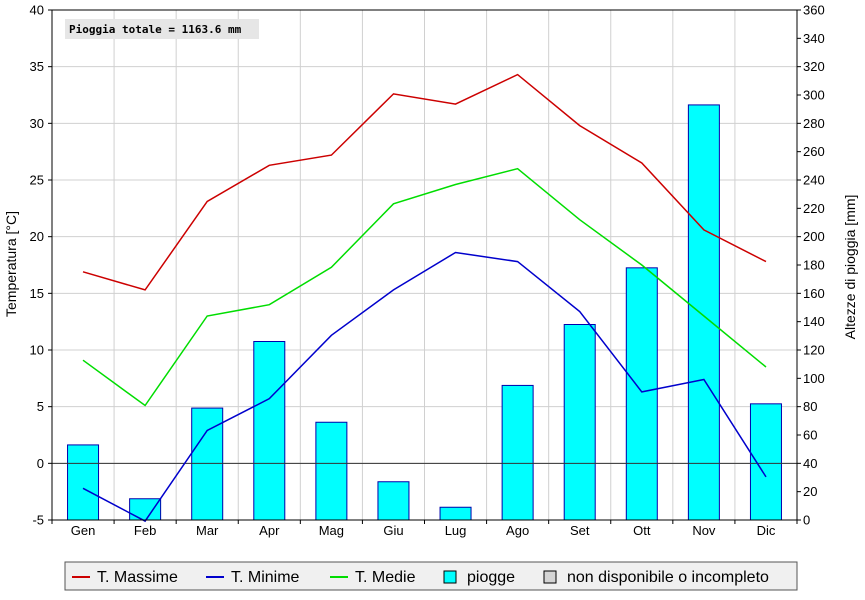 The height and width of the screenshot is (600, 865). Describe the element at coordinates (40, 406) in the screenshot. I see `left-tick-label: 5` at that location.